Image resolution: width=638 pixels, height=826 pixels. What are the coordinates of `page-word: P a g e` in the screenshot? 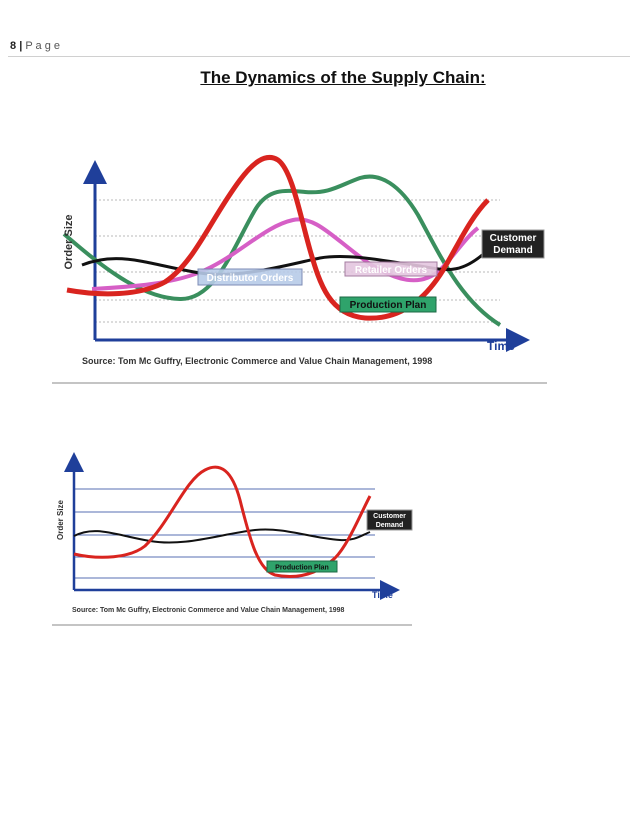 It's located at (42, 46).